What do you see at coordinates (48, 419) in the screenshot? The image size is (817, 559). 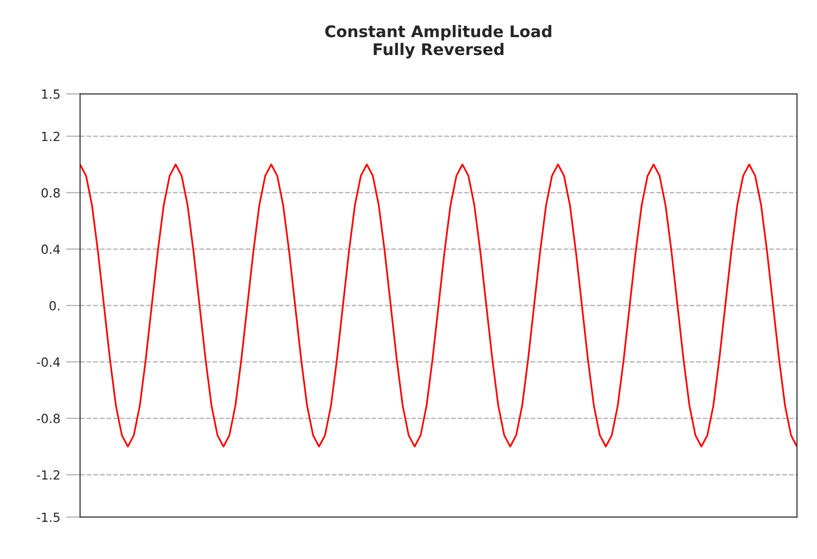 I see `y-tick-label: -0.8` at bounding box center [48, 419].